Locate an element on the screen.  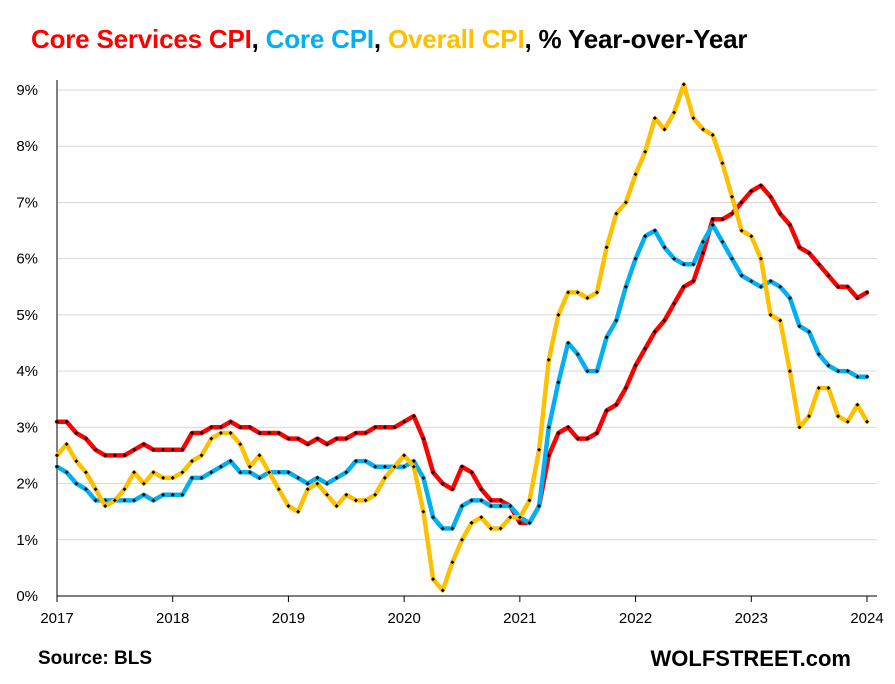
title-part: Overall CPI is located at coordinates (456, 39).